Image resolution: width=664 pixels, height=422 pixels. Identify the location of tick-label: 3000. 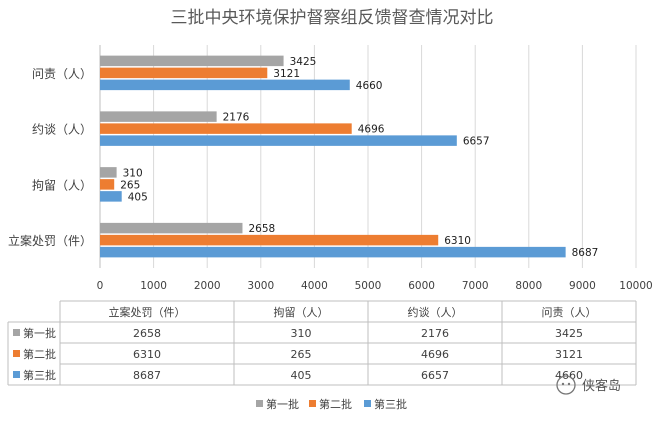
(260, 286).